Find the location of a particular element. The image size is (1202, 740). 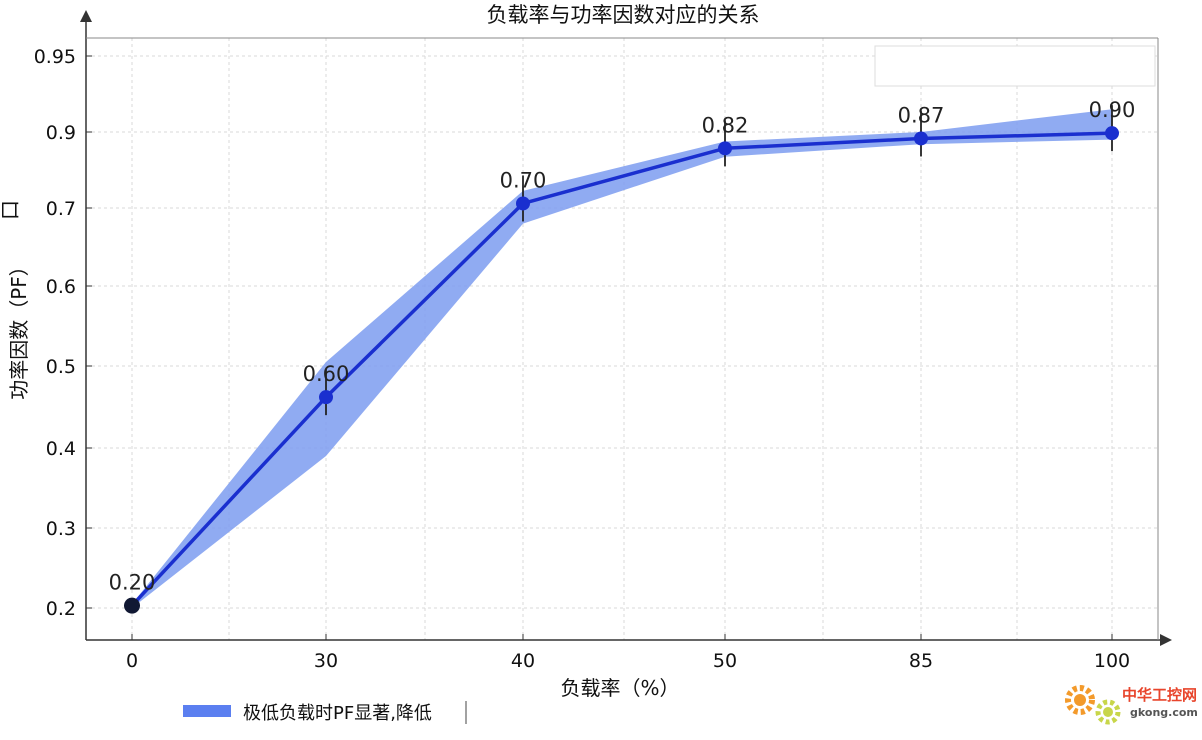

x-axis-label: 负载率（%） is located at coordinates (619, 688).